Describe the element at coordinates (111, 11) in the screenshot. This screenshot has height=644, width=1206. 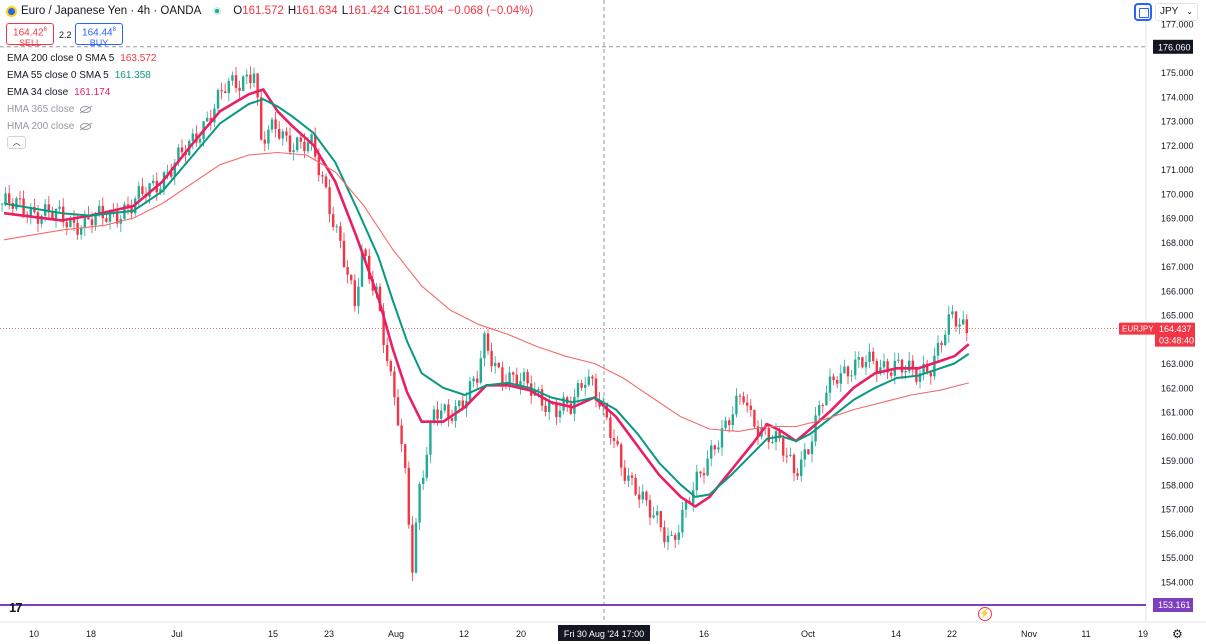
I see `symbol-title: Euro / Japanese Yen · 4h · OANDA` at that location.